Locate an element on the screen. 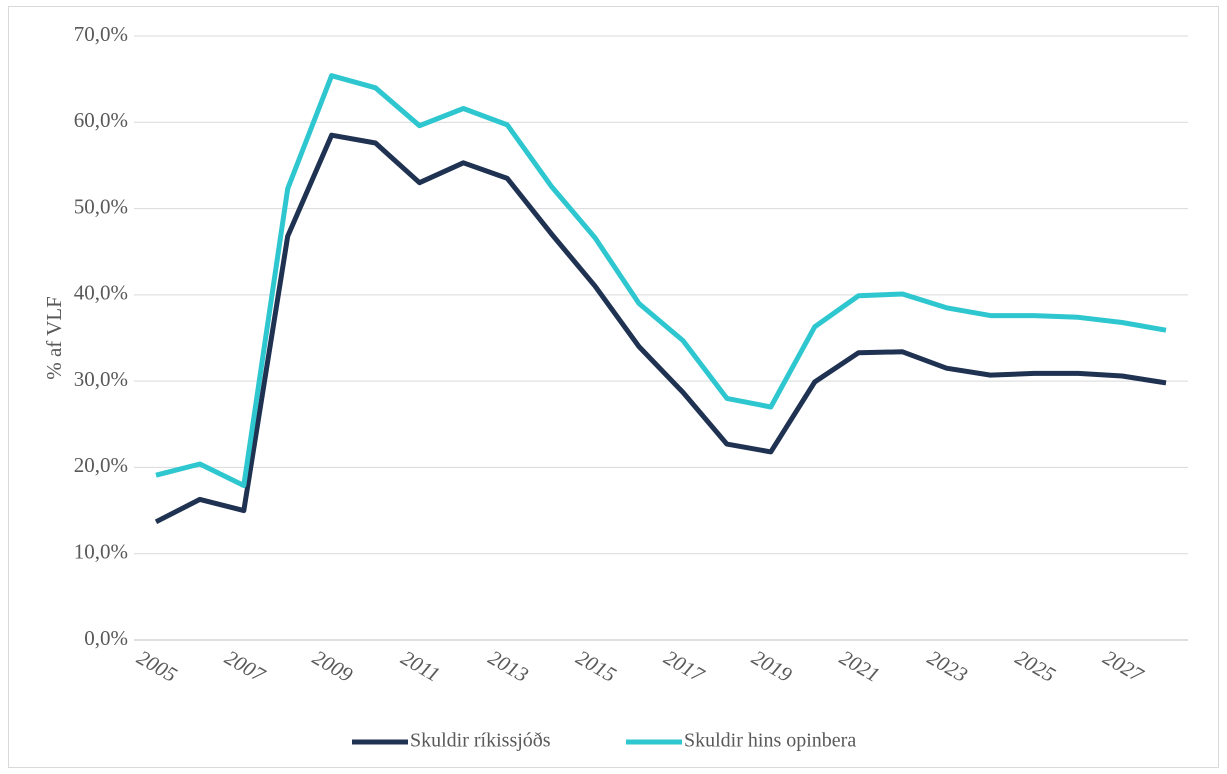 The width and height of the screenshot is (1227, 774). x-tick-label: 2021 is located at coordinates (860, 666).